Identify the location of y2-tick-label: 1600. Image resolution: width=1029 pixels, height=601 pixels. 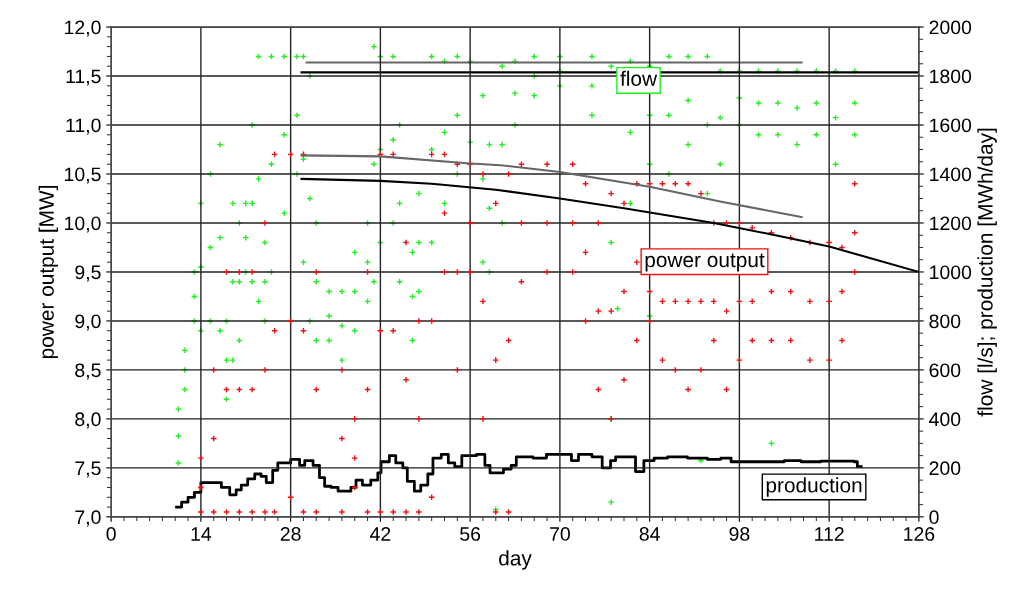
(951, 125).